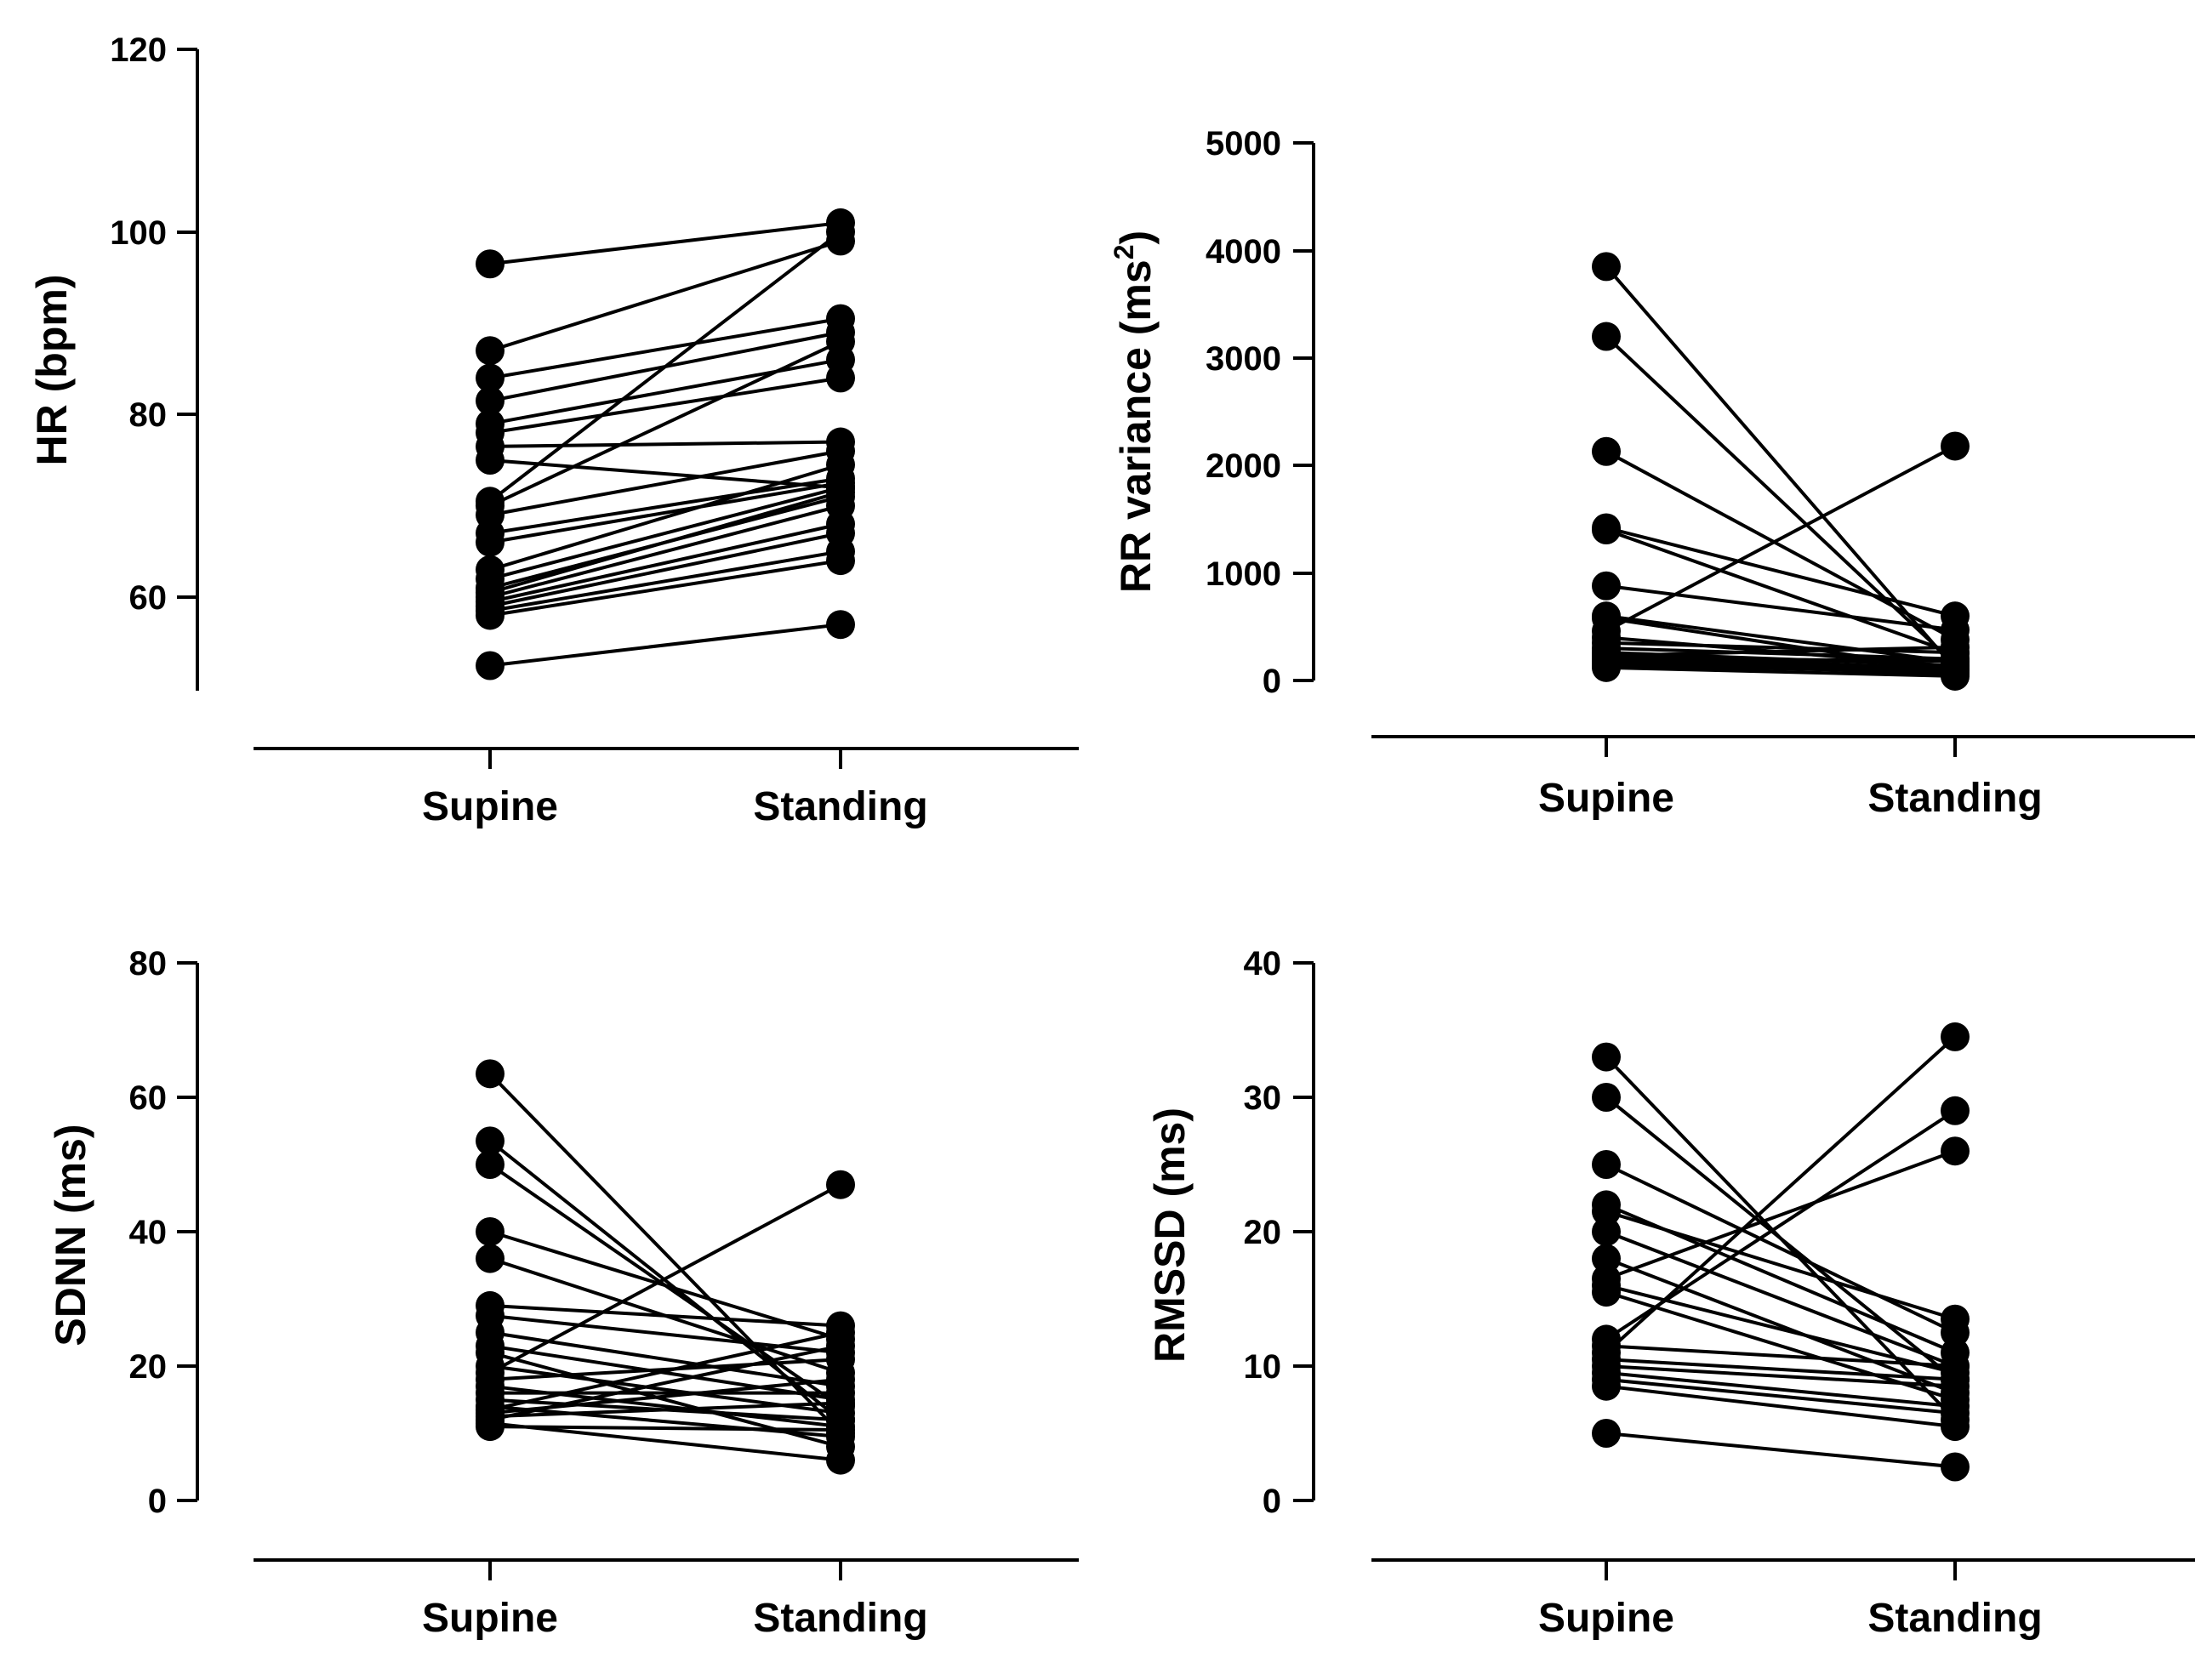 The width and height of the screenshot is (2212, 1674). What do you see at coordinates (1243, 574) in the screenshot?
I see `rrvar-y-tick-label: 1000` at bounding box center [1243, 574].